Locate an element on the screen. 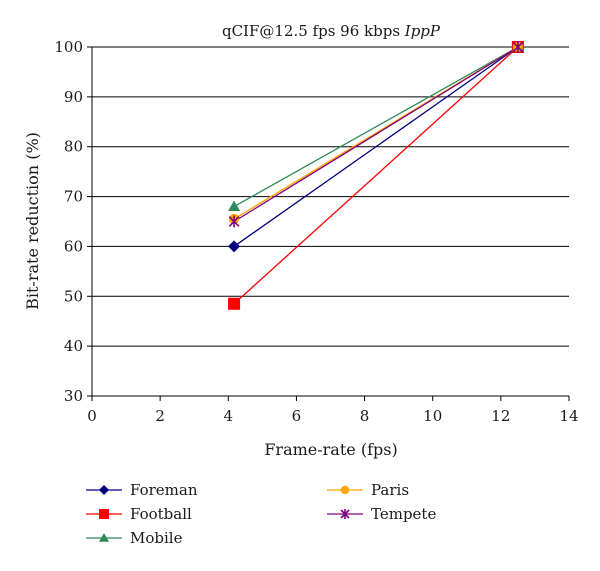 This screenshot has height=571, width=600. x-tick-label-5: 10 is located at coordinates (432, 416).